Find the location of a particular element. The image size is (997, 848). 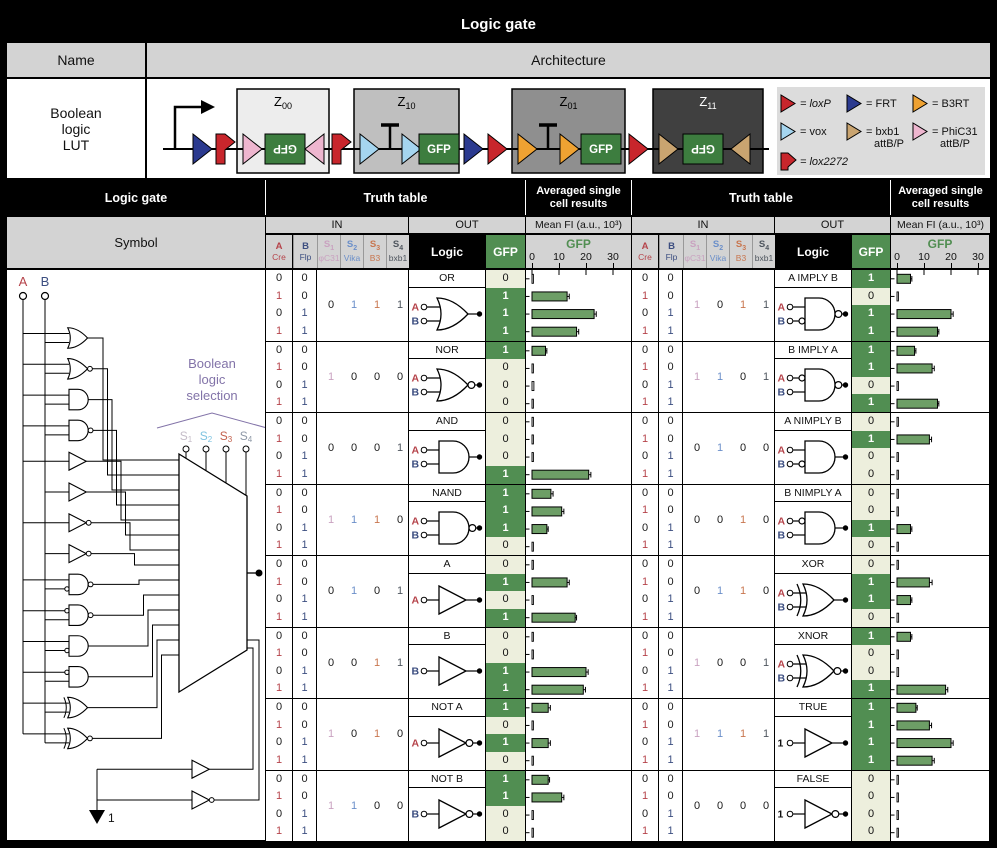

axis-tick-label: 20 is located at coordinates (586, 257).